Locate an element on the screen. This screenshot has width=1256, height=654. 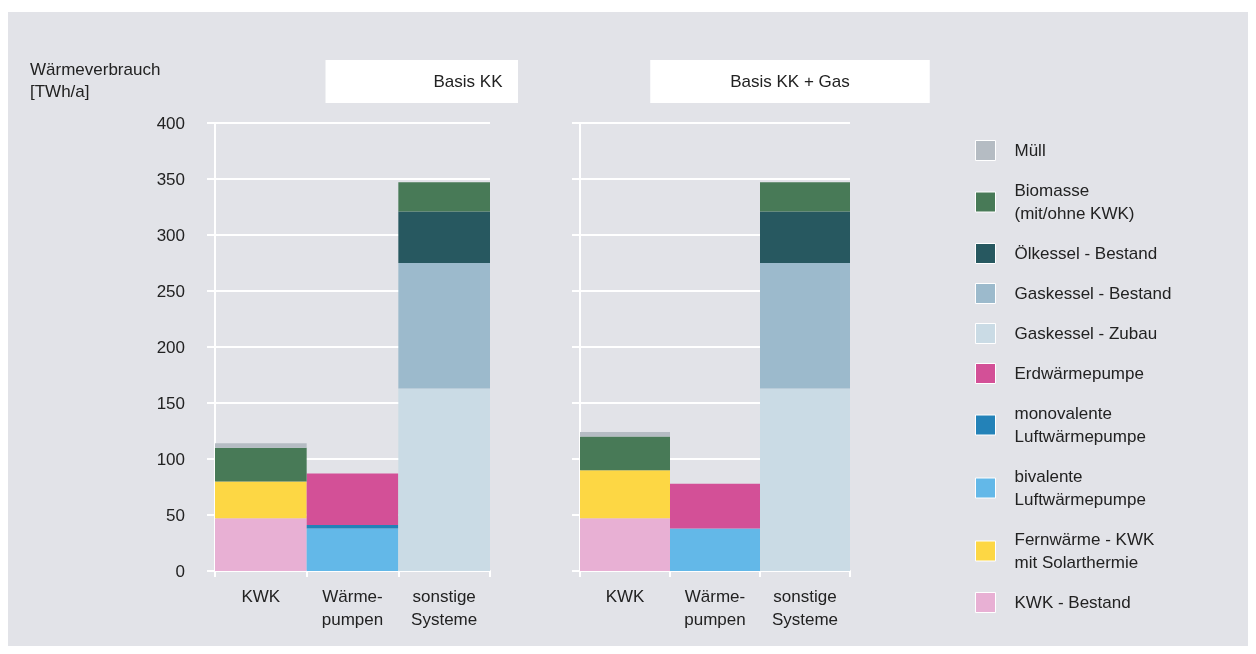
y-tick-label: 300 is located at coordinates (170, 235).